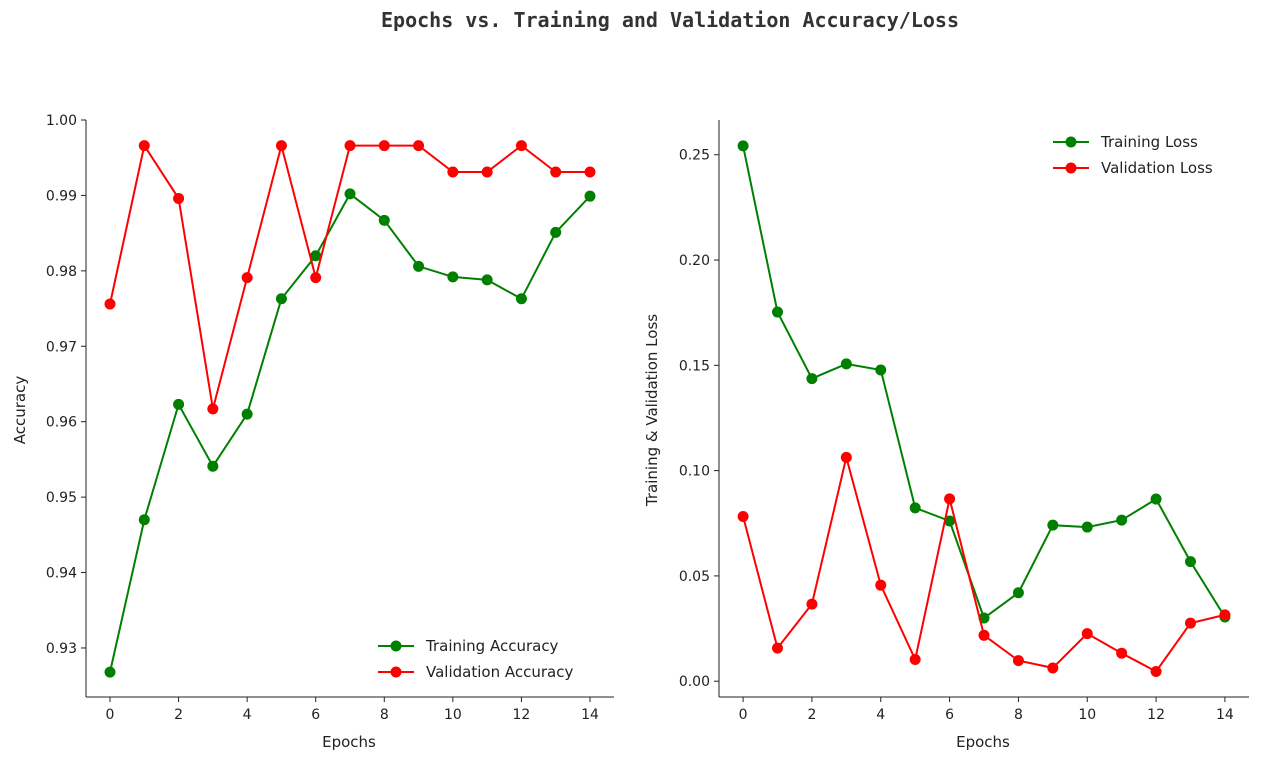 This screenshot has height=764, width=1285. I want to click on validation-accuracy-legend-marker, so click(396, 672).